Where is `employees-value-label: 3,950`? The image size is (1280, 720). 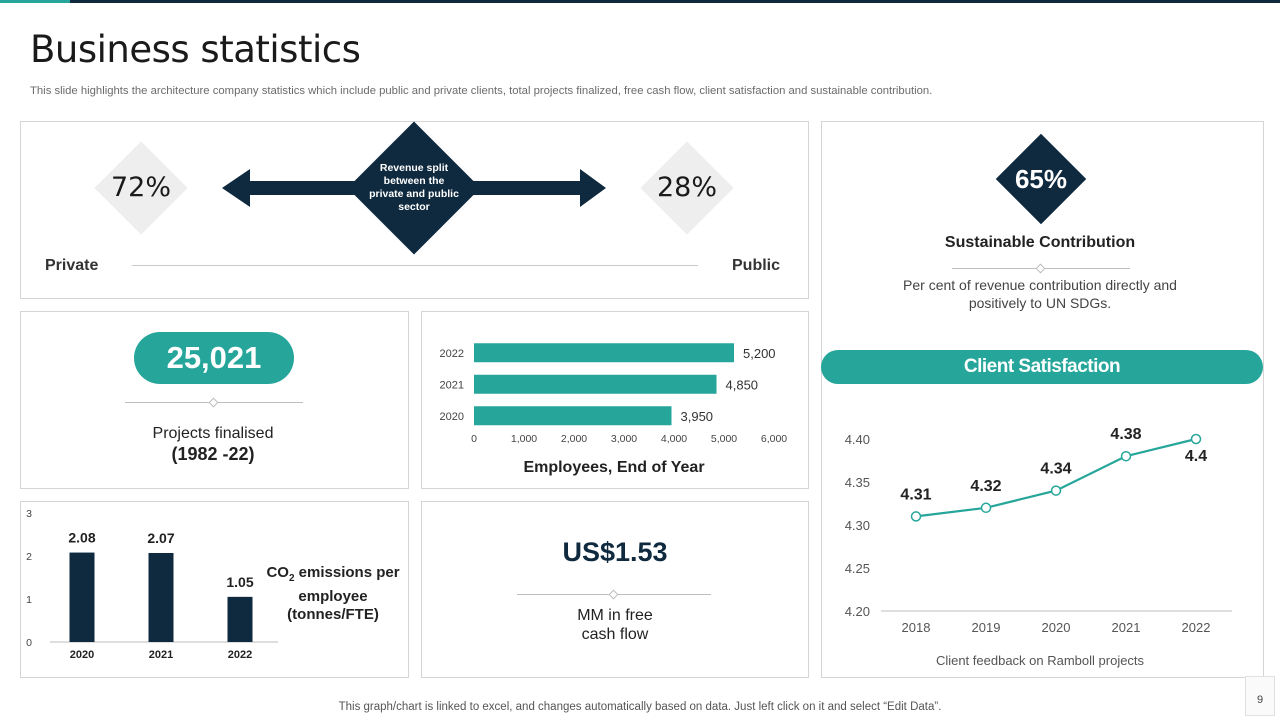
employees-value-label: 3,950 is located at coordinates (697, 416).